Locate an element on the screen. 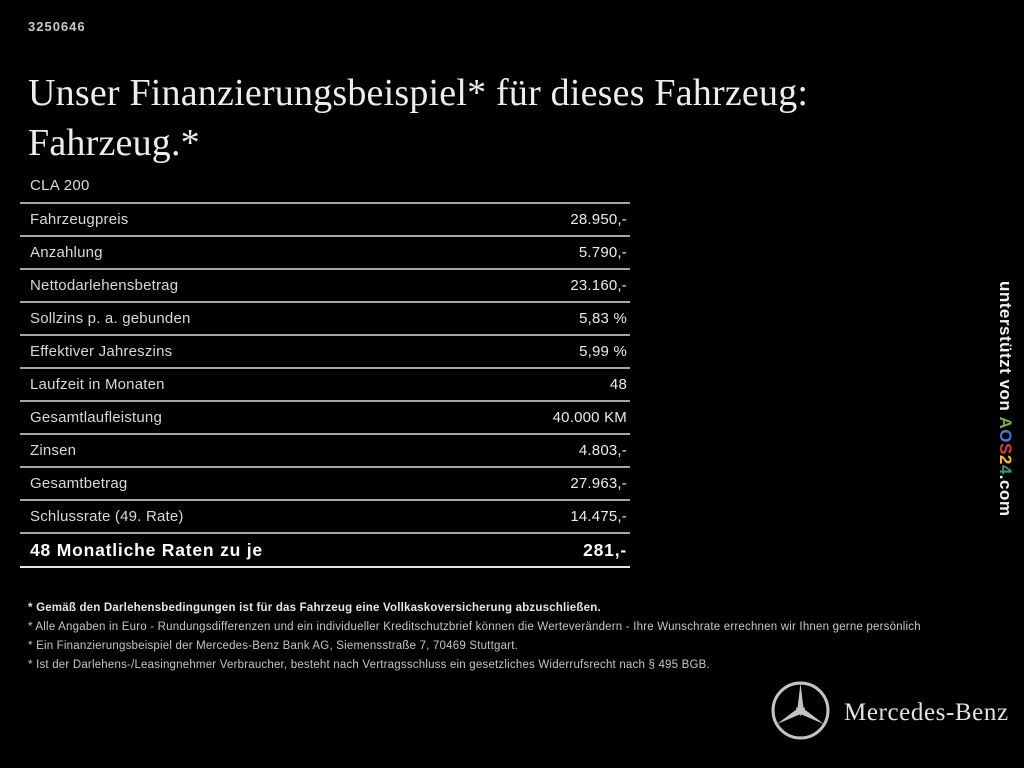 The image size is (1024, 768). total-row-value: 281,- is located at coordinates (605, 549).